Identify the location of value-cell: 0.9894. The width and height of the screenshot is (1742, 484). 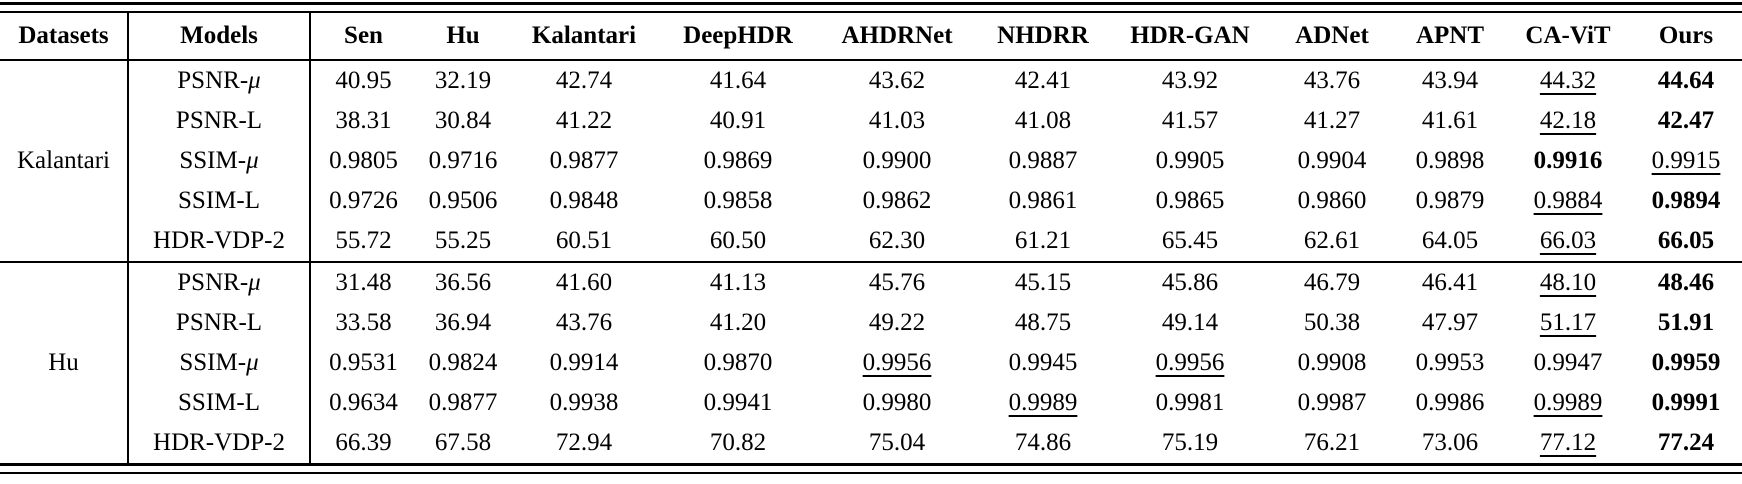
(1686, 200).